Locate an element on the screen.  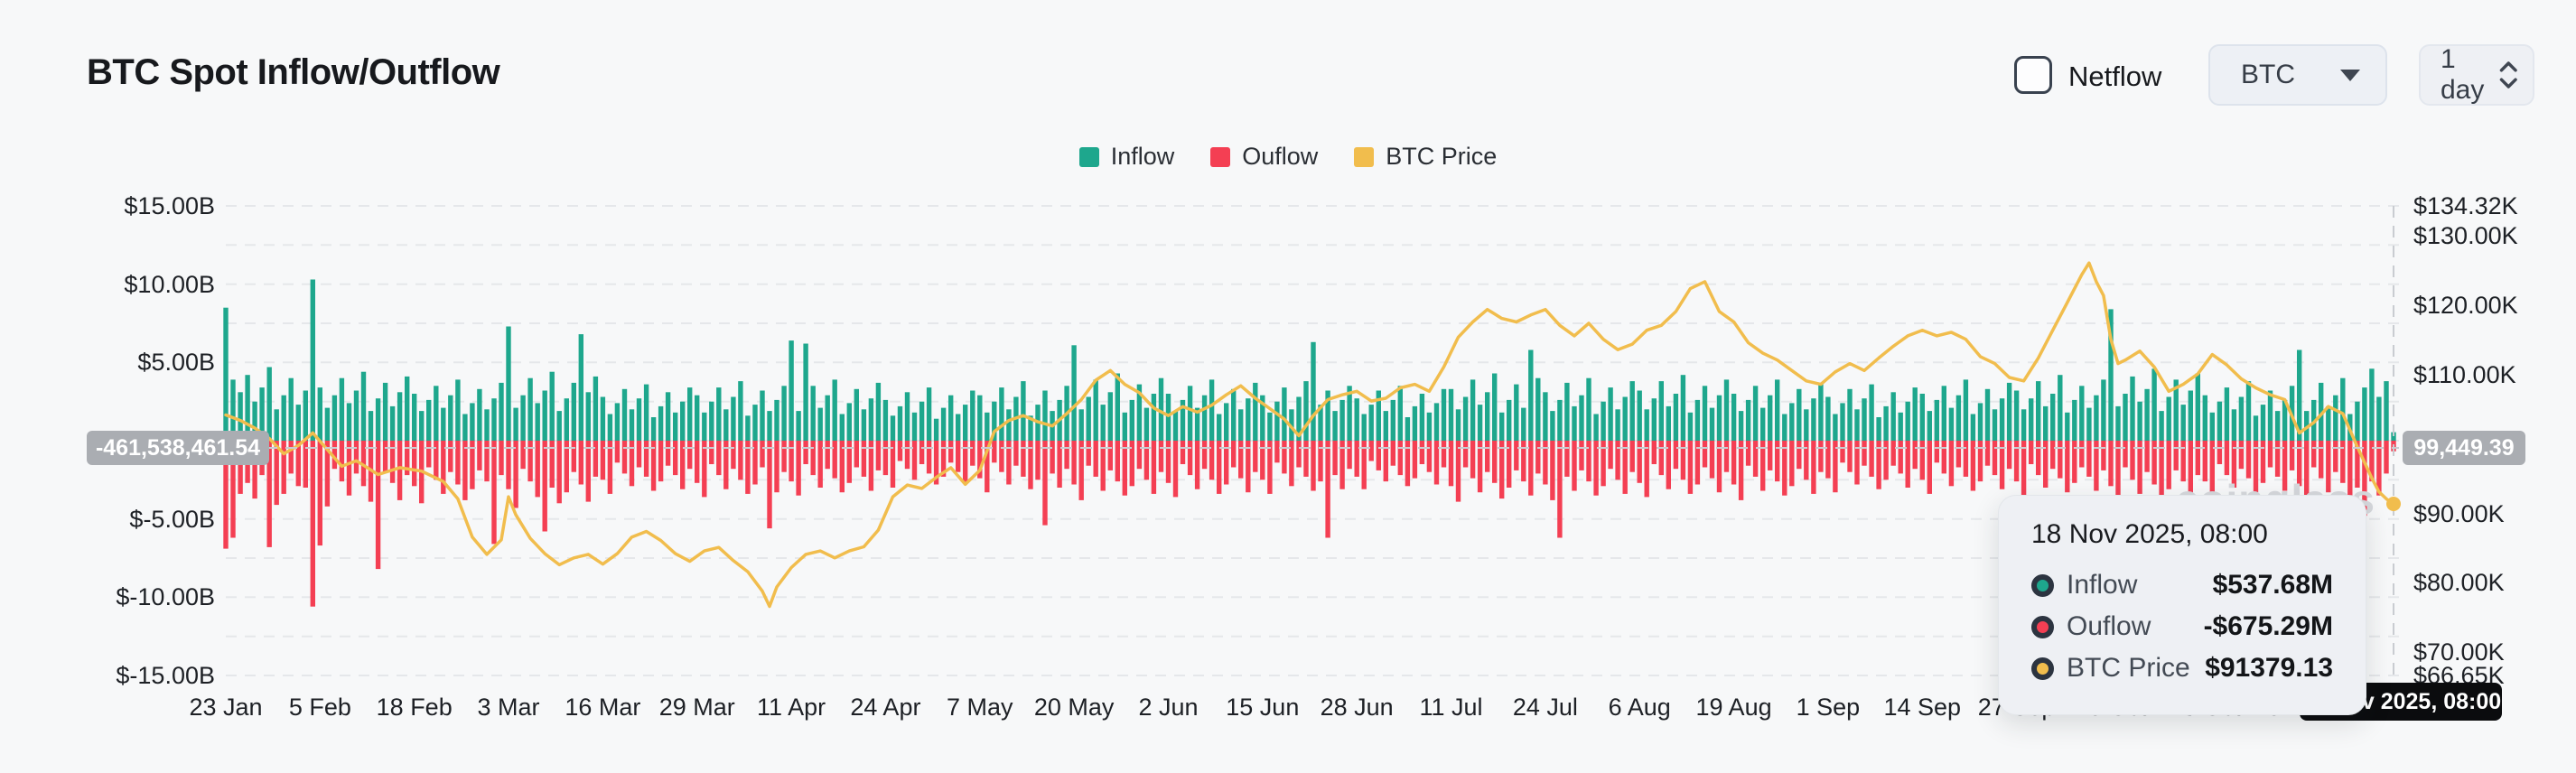
legend-label-btc-price: BTC Price is located at coordinates (1442, 156).